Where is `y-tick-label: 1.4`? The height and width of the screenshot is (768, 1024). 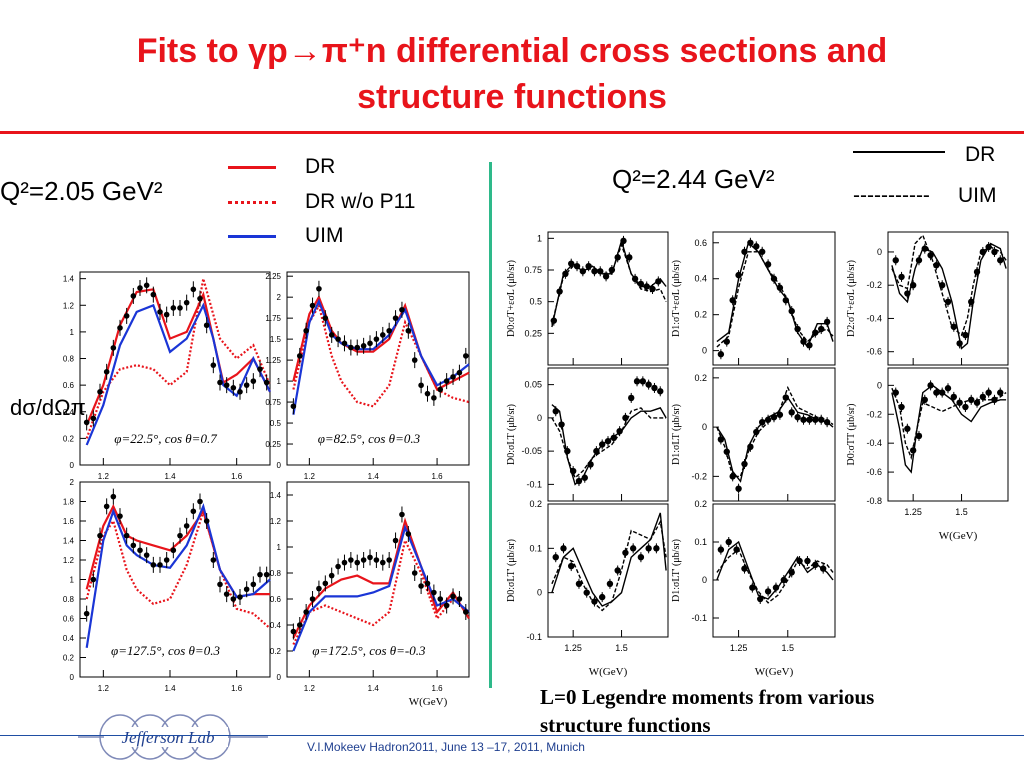
y-tick-label: 1.4 is located at coordinates (276, 495).